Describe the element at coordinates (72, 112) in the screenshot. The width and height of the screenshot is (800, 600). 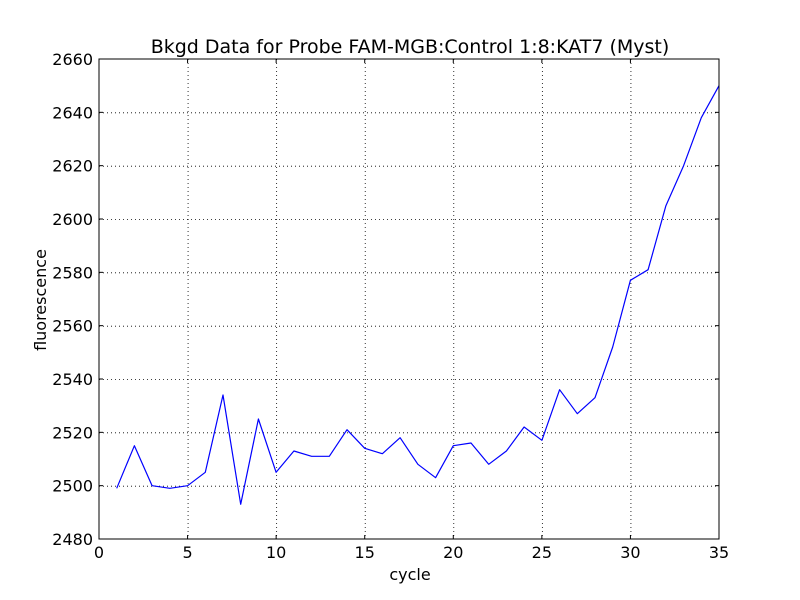
I see `y-tick-label: 2640` at that location.